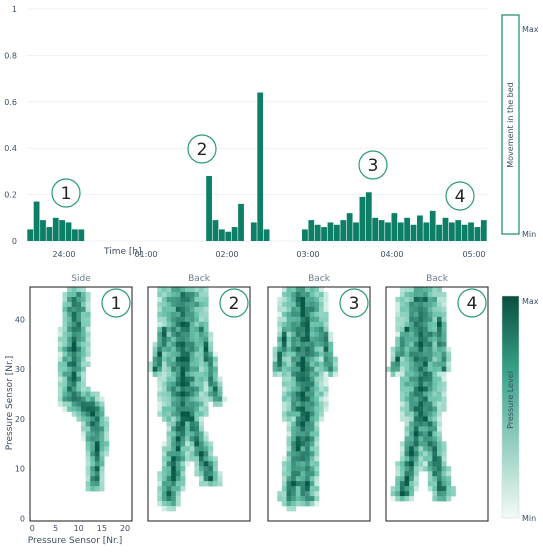 The height and width of the screenshot is (555, 543). What do you see at coordinates (226, 254) in the screenshot?
I see `bar-x-tick-label: 02:00` at bounding box center [226, 254].